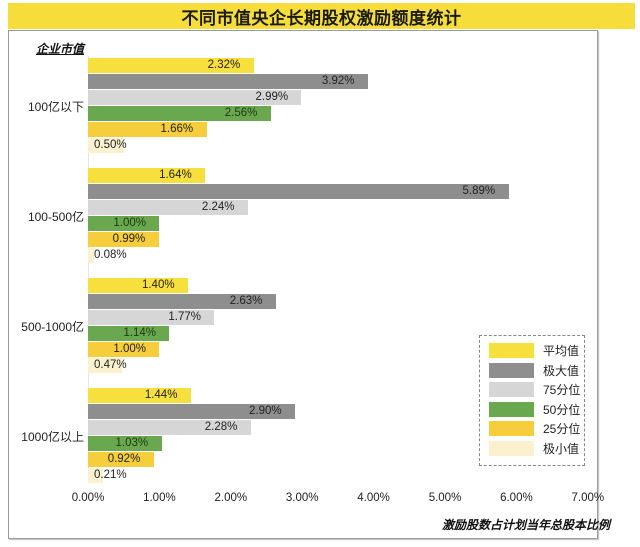  I want to click on legend-label: 50分位, so click(562, 409).